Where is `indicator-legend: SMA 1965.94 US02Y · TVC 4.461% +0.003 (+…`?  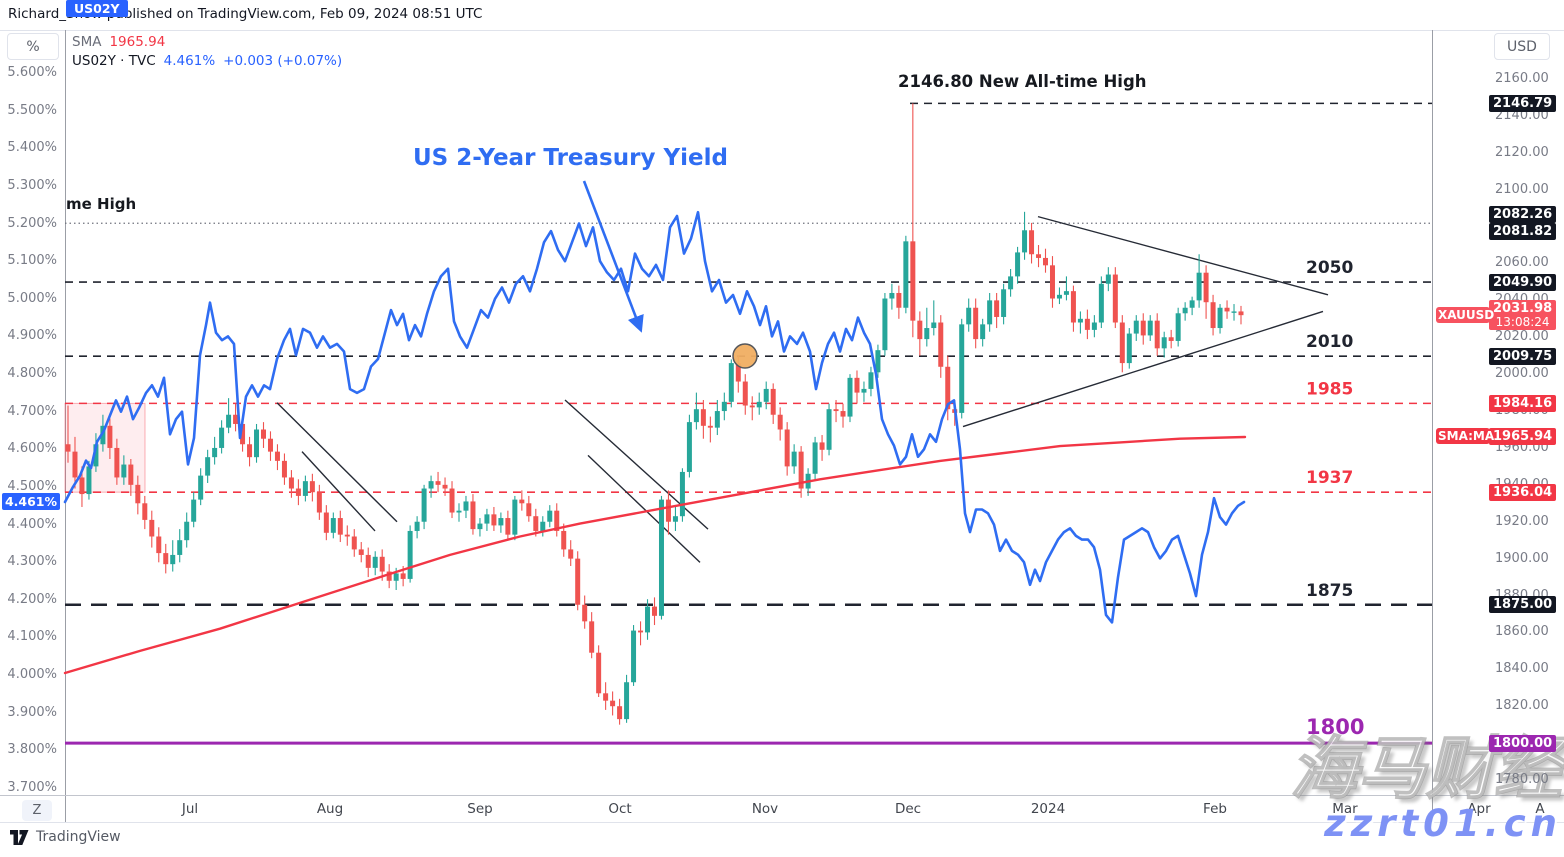 indicator-legend: SMA 1965.94 US02Y · TVC 4.461% +0.003 (+… is located at coordinates (207, 52).